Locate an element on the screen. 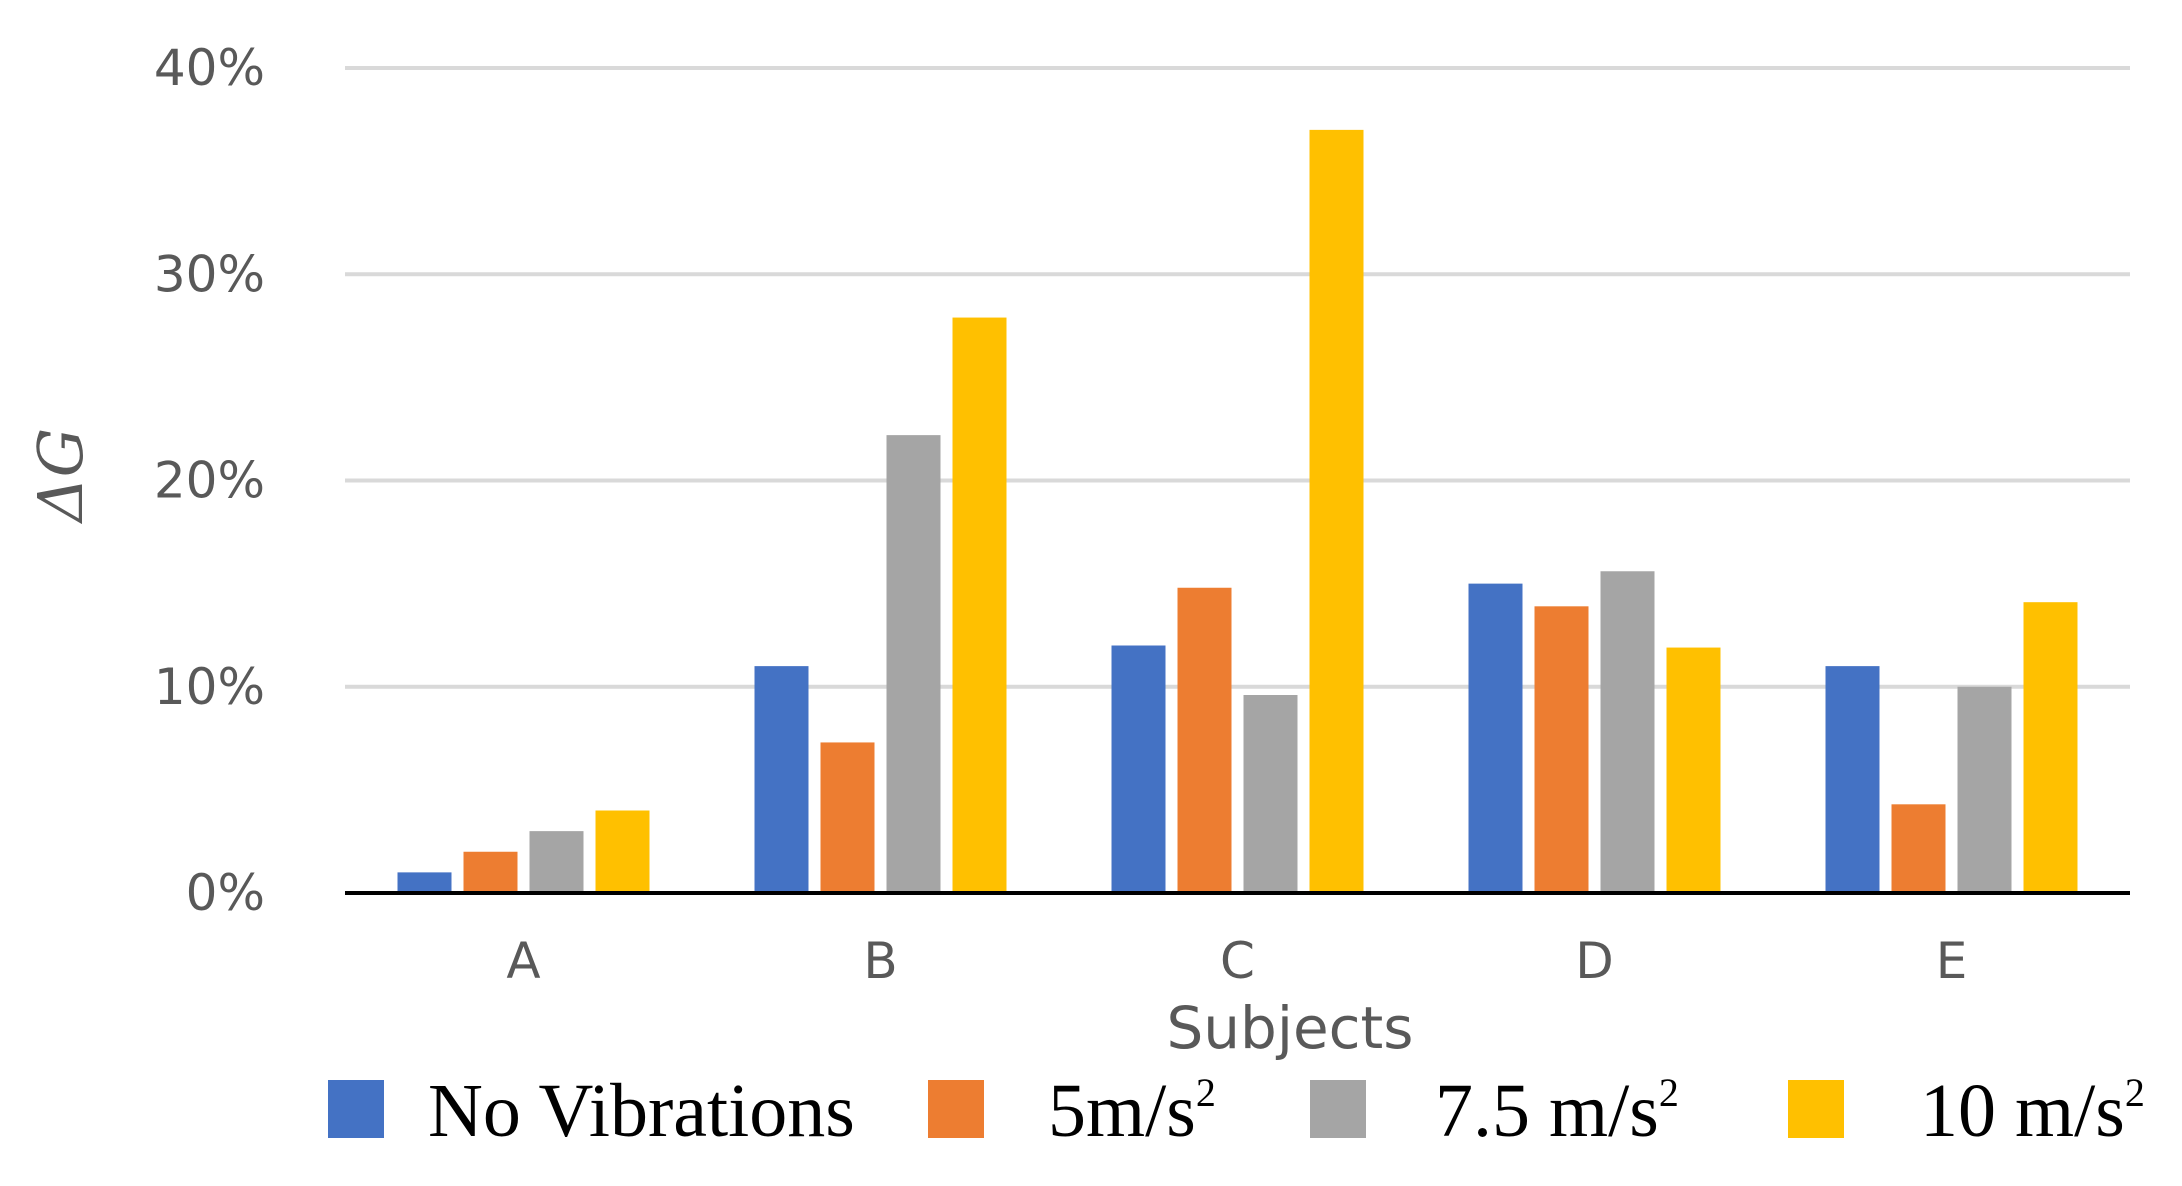 The image size is (2182, 1186). y-tick-labels: 0% 10% 20% 30% 40% is located at coordinates (209, 480).